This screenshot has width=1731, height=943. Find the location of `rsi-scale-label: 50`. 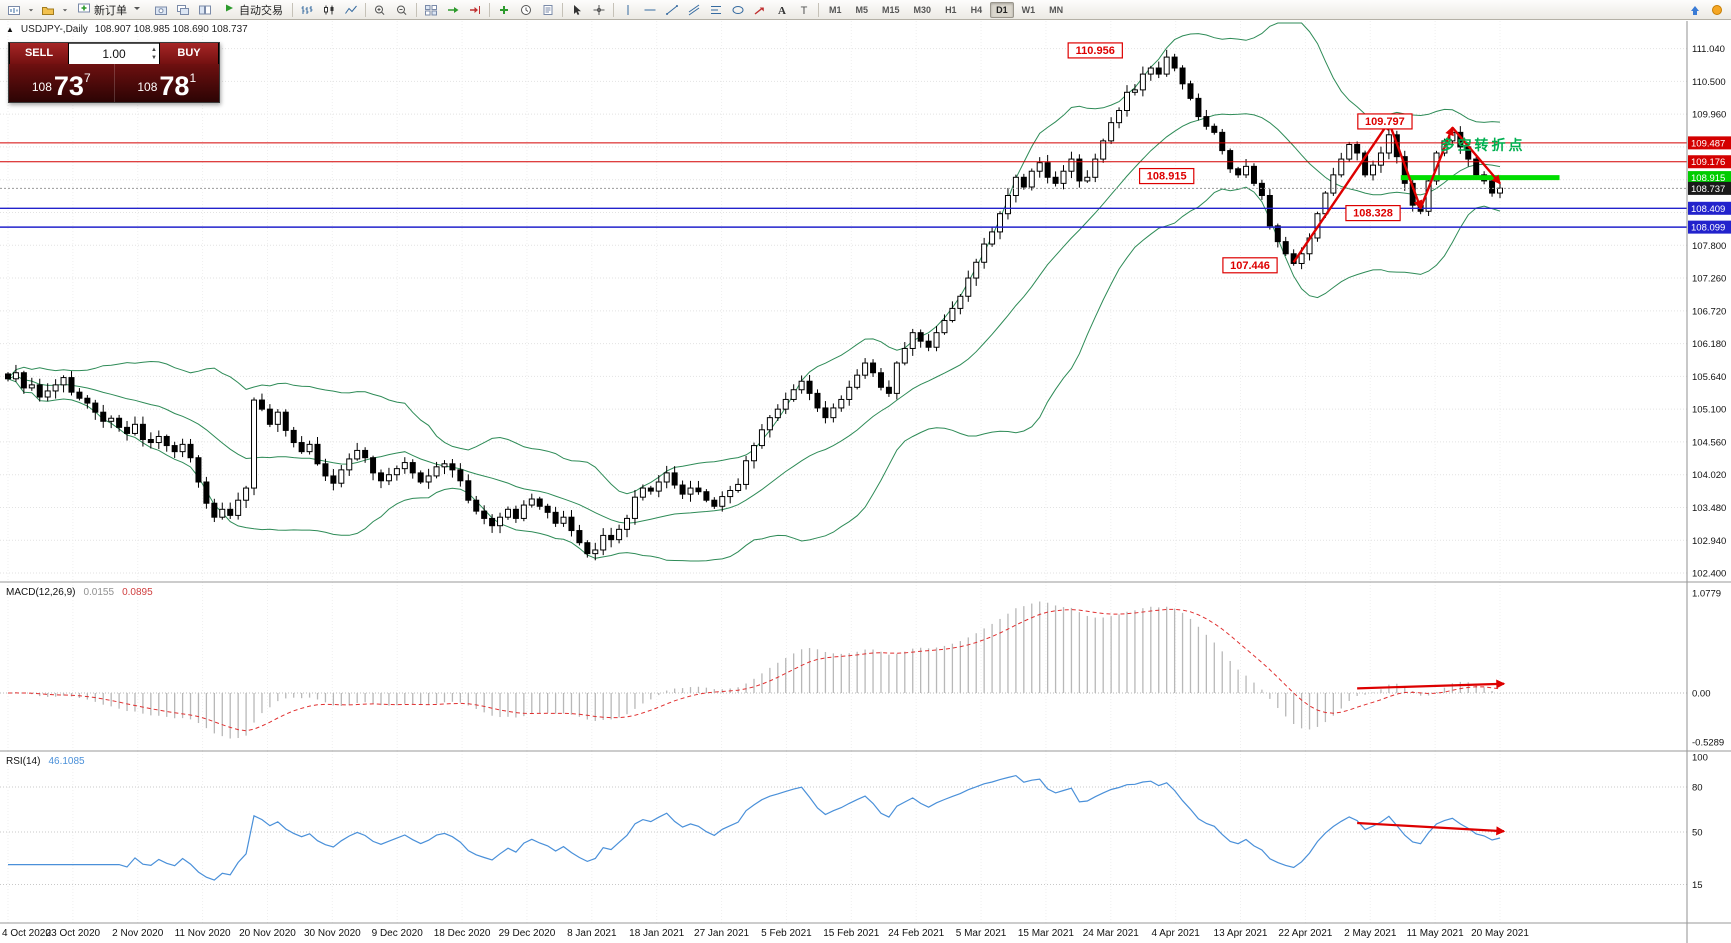

rsi-scale-label: 50 is located at coordinates (1697, 833).